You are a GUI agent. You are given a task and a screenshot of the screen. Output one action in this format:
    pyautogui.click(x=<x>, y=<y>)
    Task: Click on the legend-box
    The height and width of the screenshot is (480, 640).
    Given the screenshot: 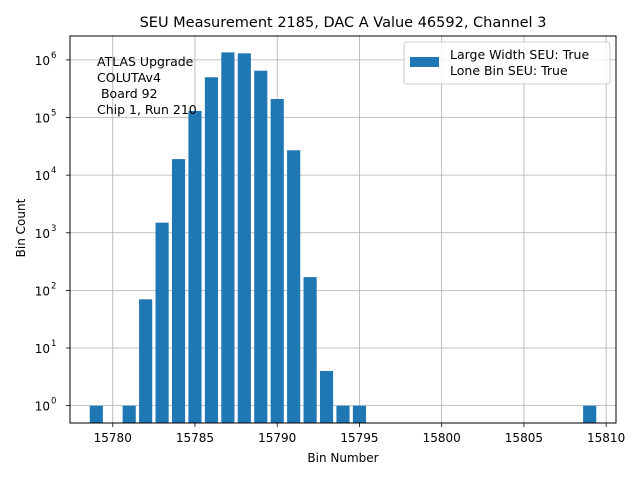 What is the action you would take?
    pyautogui.click(x=507, y=63)
    